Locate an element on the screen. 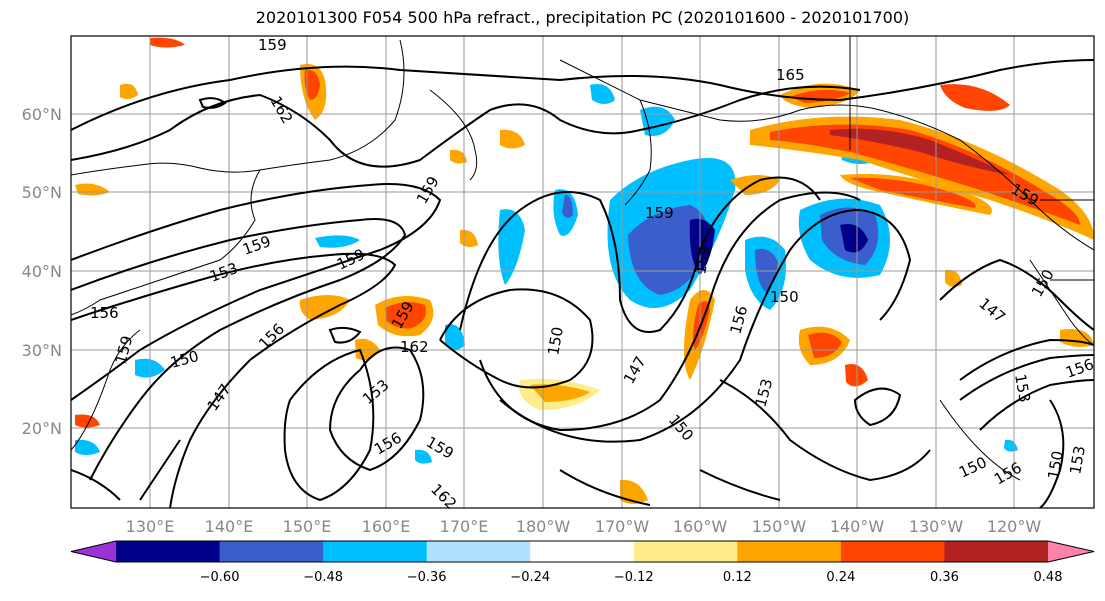  colorbar-tick-label: −0.12 is located at coordinates (634, 577).